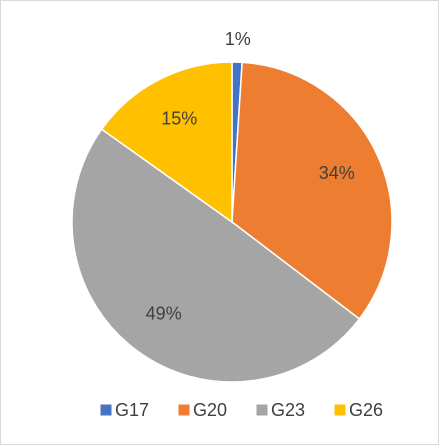 The width and height of the screenshot is (439, 445). Describe the element at coordinates (337, 173) in the screenshot. I see `data-label: 34%` at that location.